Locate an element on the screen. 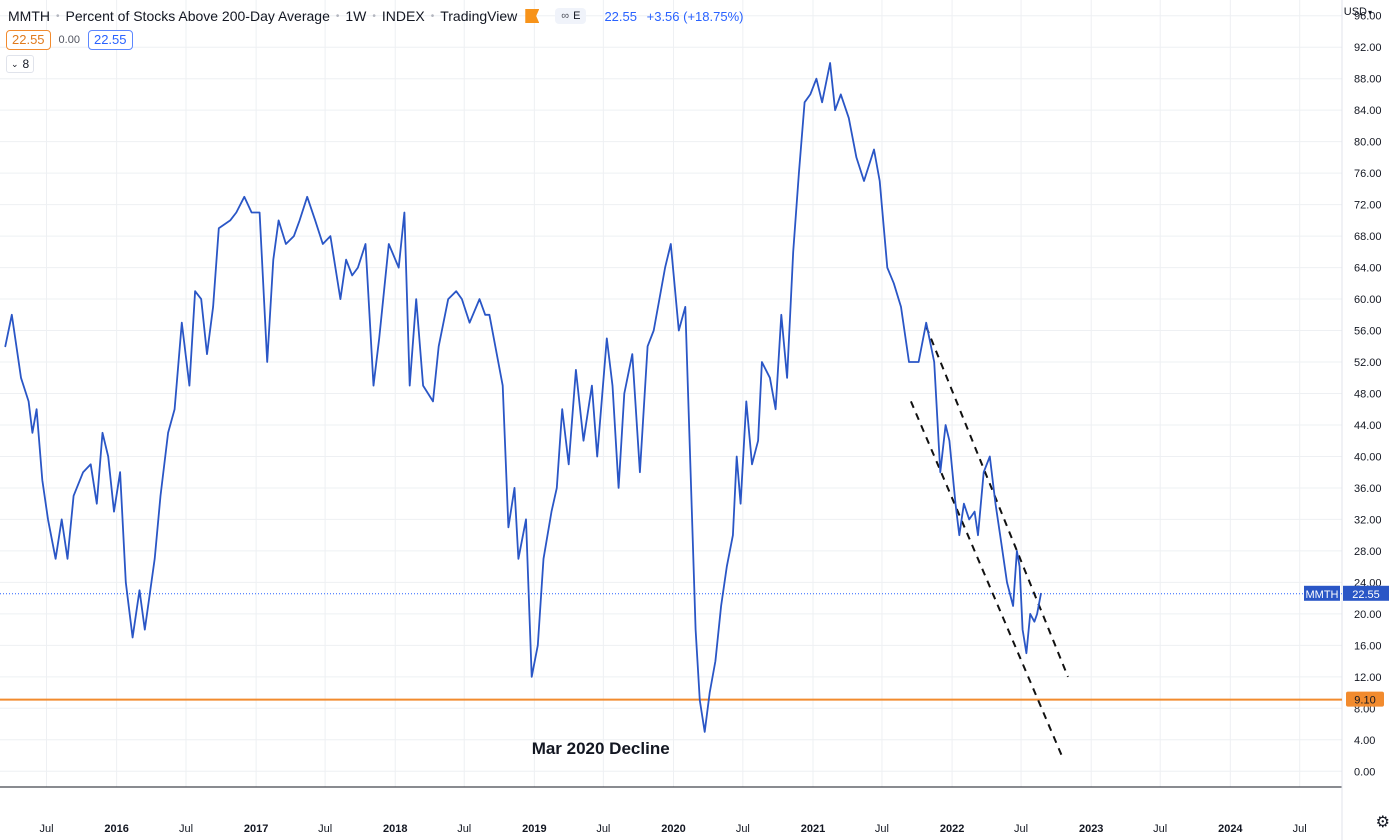  symbol: MMTH is located at coordinates (29, 16).